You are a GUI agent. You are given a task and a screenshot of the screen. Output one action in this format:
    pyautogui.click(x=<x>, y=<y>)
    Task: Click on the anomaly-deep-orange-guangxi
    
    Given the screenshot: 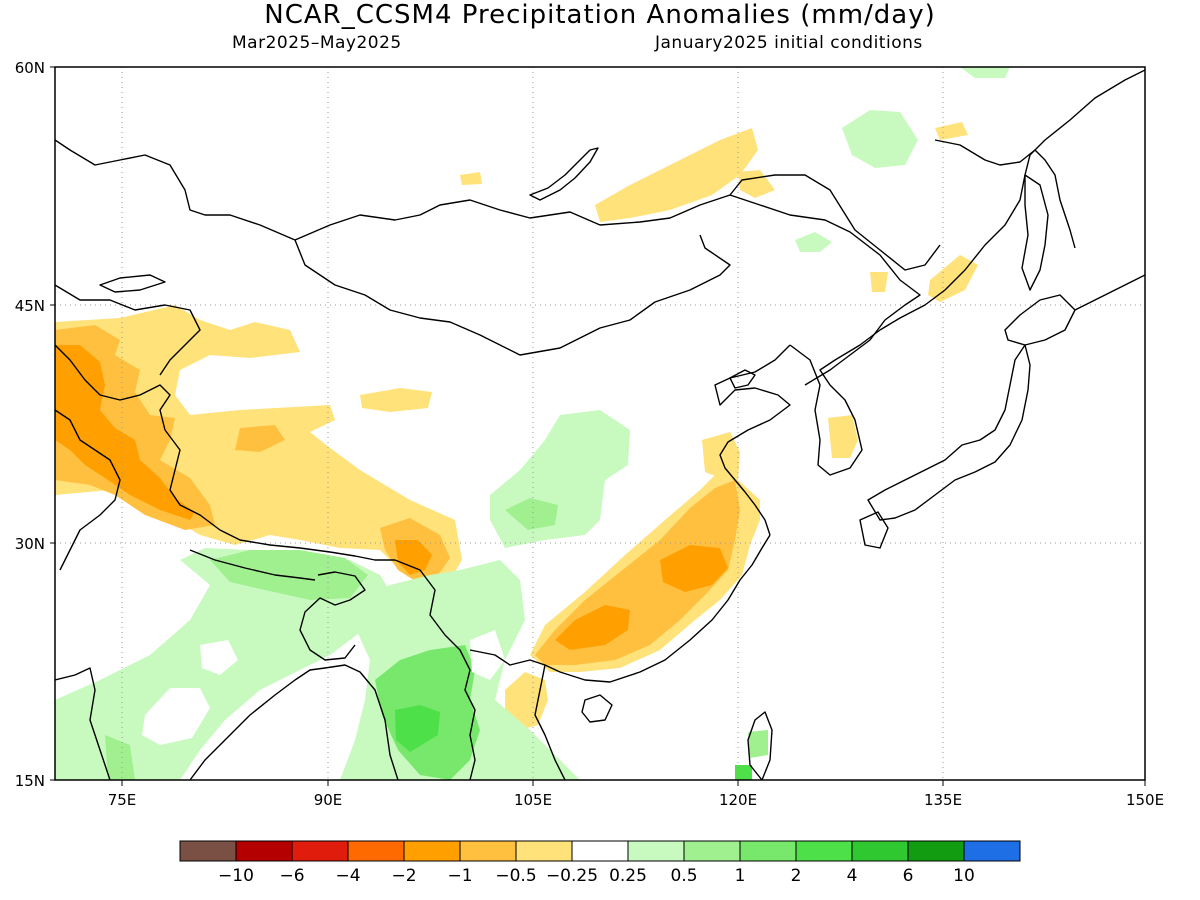 What is the action you would take?
    pyautogui.click(x=592, y=627)
    